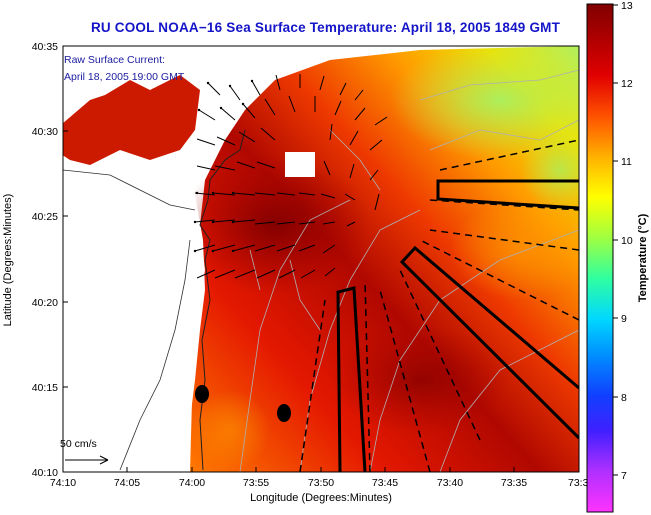 The height and width of the screenshot is (515, 651). I want to click on y-tick-3: 40:20, so click(45, 303).